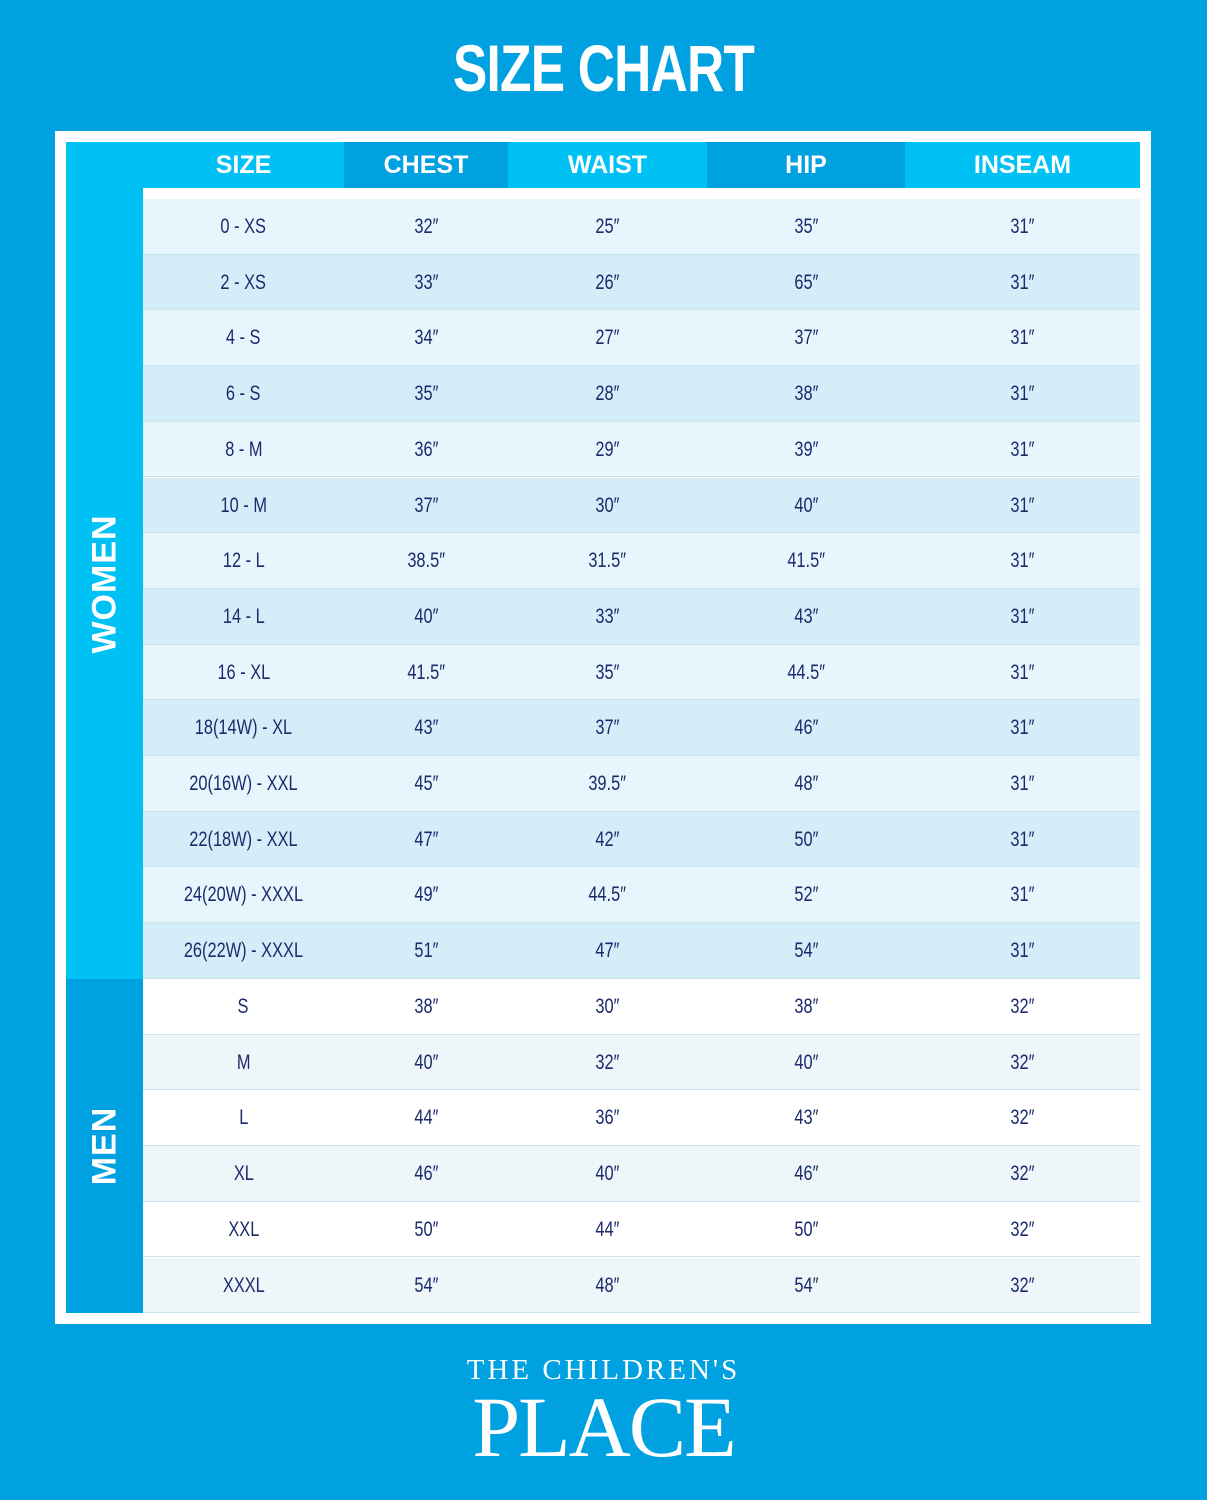 The image size is (1207, 1500). Describe the element at coordinates (243, 672) in the screenshot. I see `cell-size: 16 - XL` at that location.